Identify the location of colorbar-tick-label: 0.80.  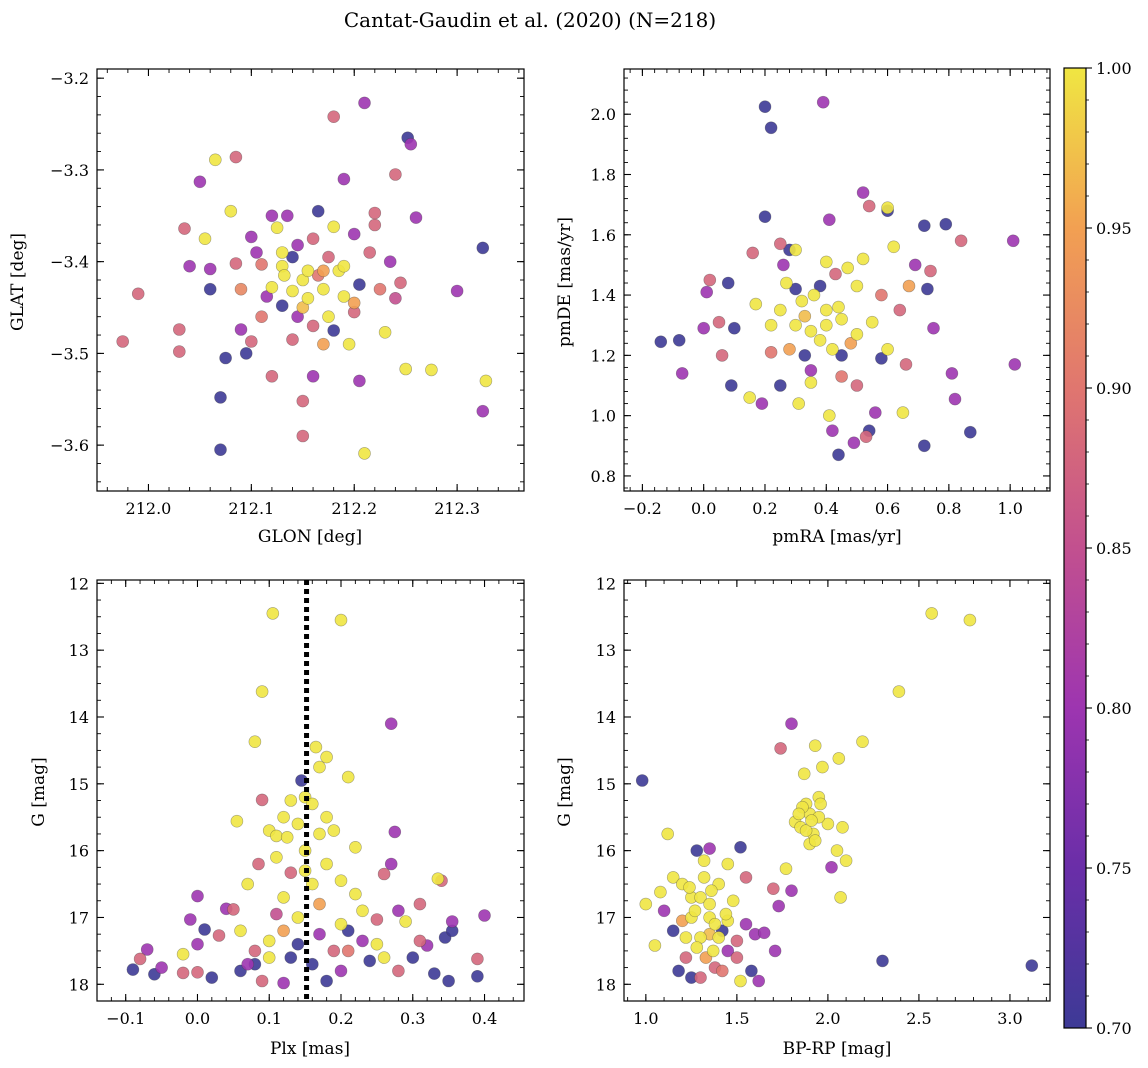
(1114, 708).